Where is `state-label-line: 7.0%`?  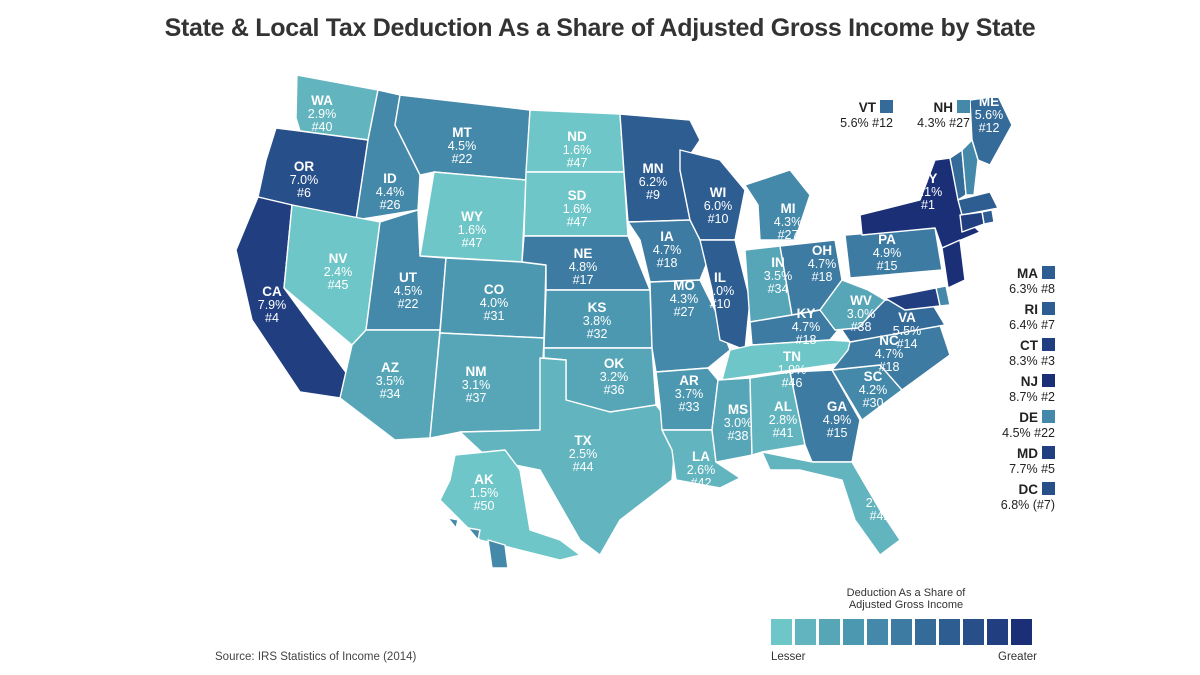 state-label-line: 7.0% is located at coordinates (304, 180).